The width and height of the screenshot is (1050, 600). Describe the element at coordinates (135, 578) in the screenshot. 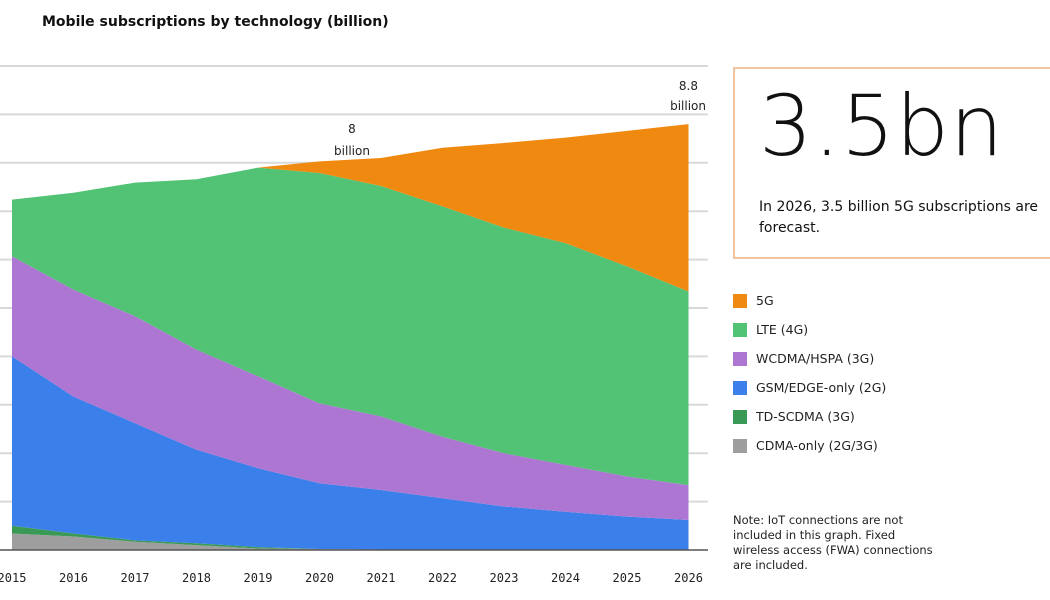

I see `x-tick-label: 2017` at that location.